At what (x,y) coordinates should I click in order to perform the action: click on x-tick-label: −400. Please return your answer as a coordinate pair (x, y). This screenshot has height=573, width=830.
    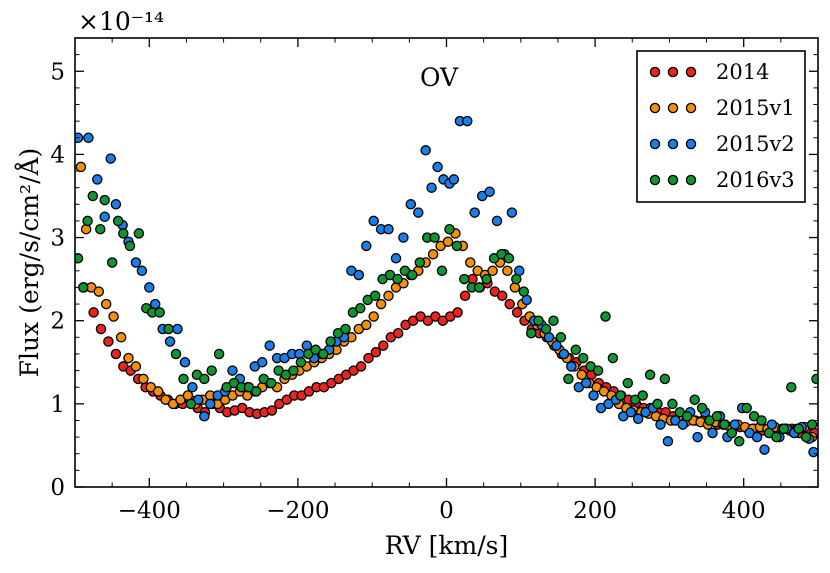
    Looking at the image, I should click on (149, 511).